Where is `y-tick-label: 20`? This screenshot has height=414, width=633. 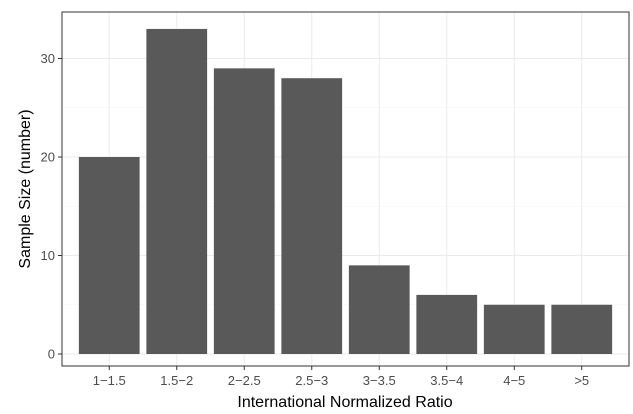 y-tick-label: 20 is located at coordinates (48, 157).